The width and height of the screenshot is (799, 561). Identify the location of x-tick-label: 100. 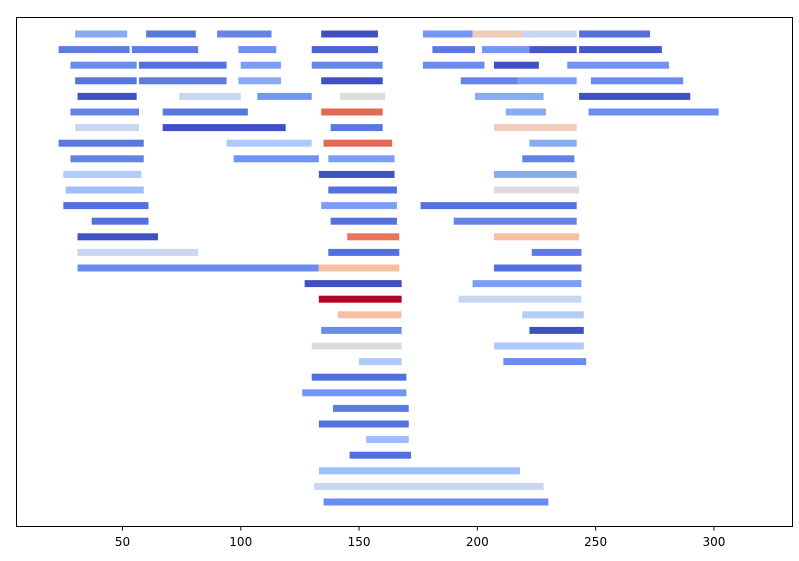
(240, 542).